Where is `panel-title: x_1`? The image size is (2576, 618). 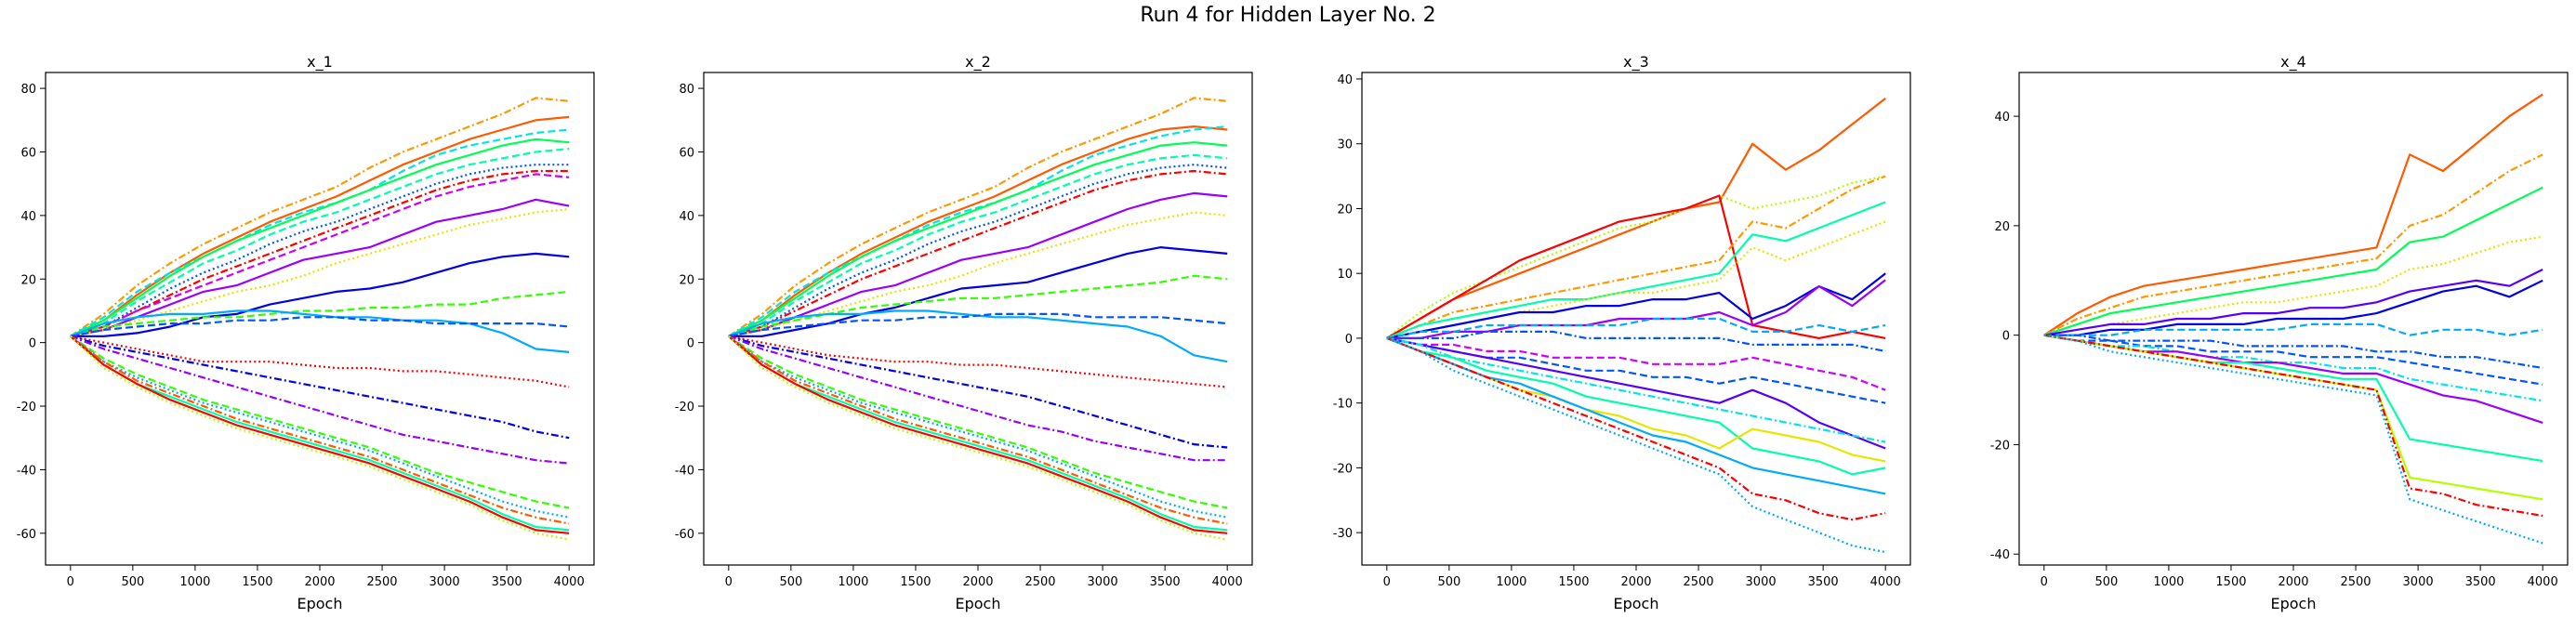 panel-title: x_1 is located at coordinates (320, 62).